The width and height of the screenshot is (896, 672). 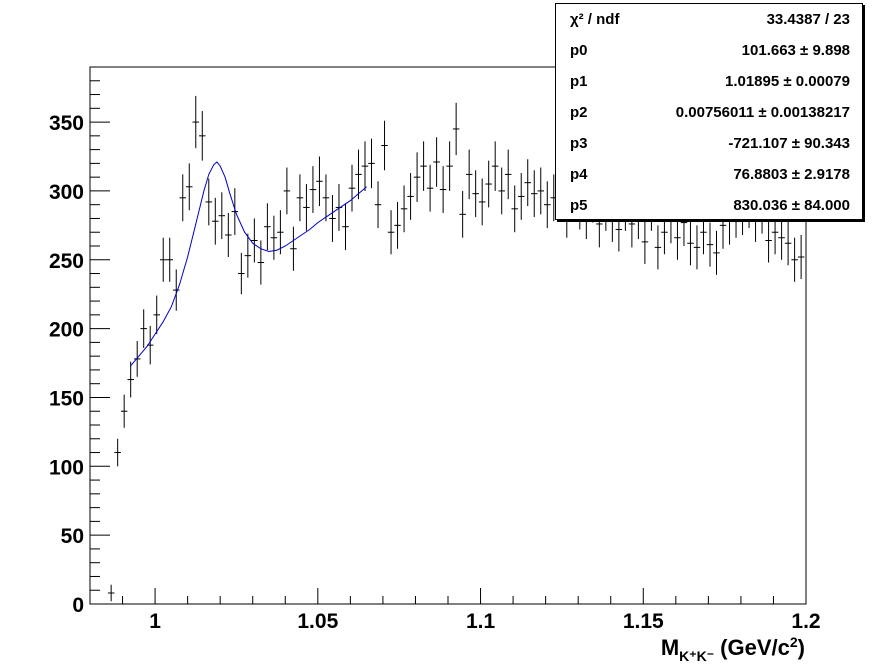 I want to click on stats-row-p2: p2 0.00756011 ± 0.00138217, so click(x=709, y=112).